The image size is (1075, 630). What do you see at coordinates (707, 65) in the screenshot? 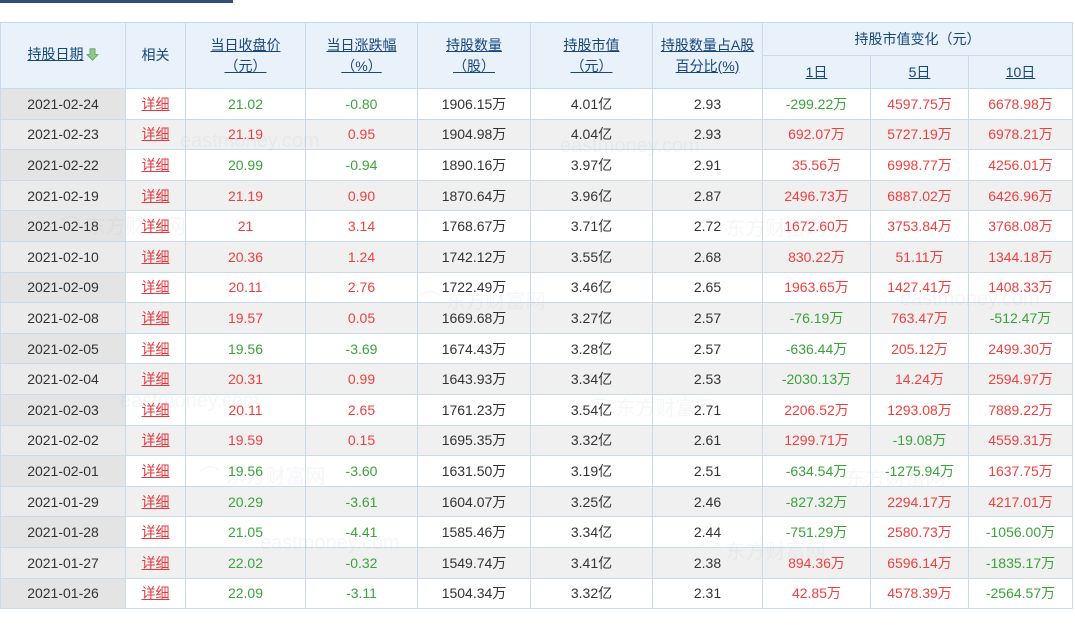
I see `col-header-pct-line2: 百分比(%)` at bounding box center [707, 65].